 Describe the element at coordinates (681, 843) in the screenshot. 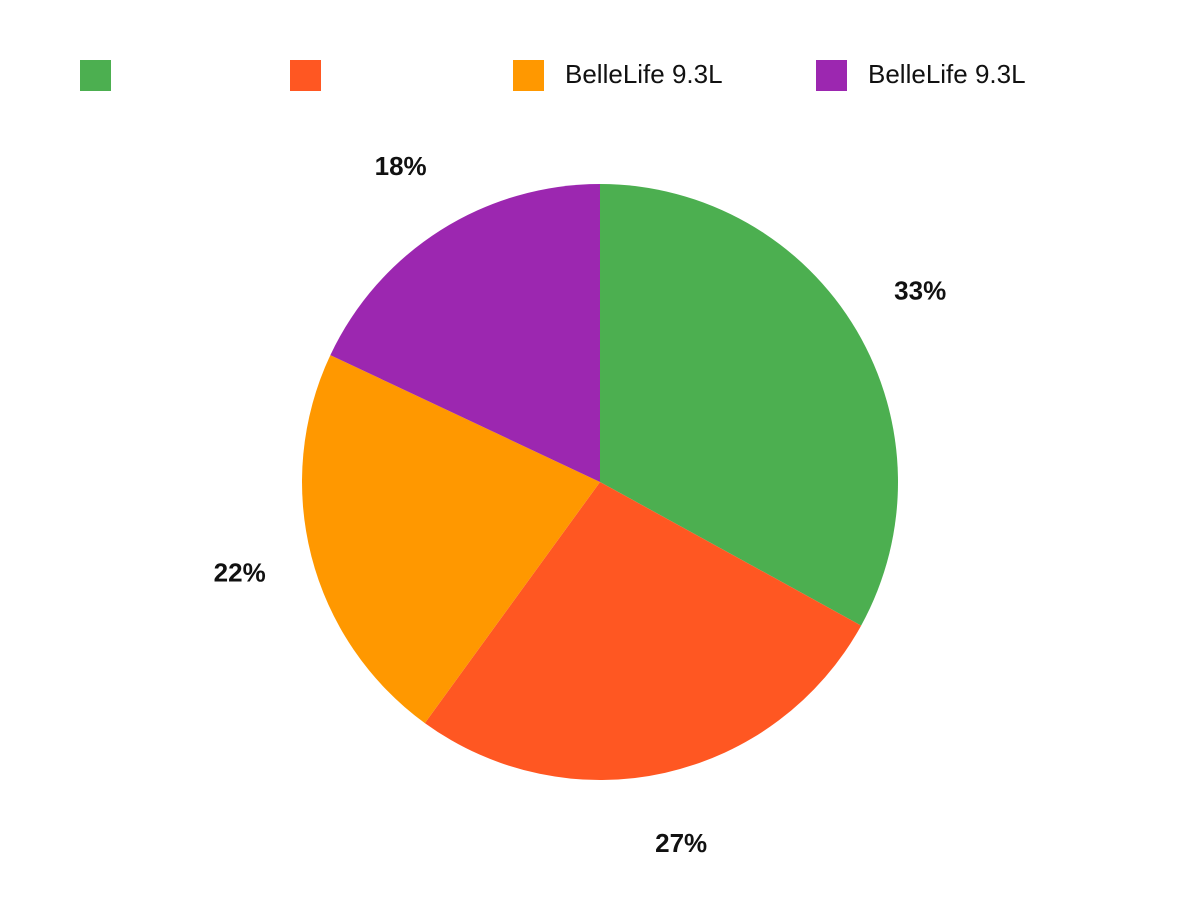

I see `value-label: 27%` at that location.